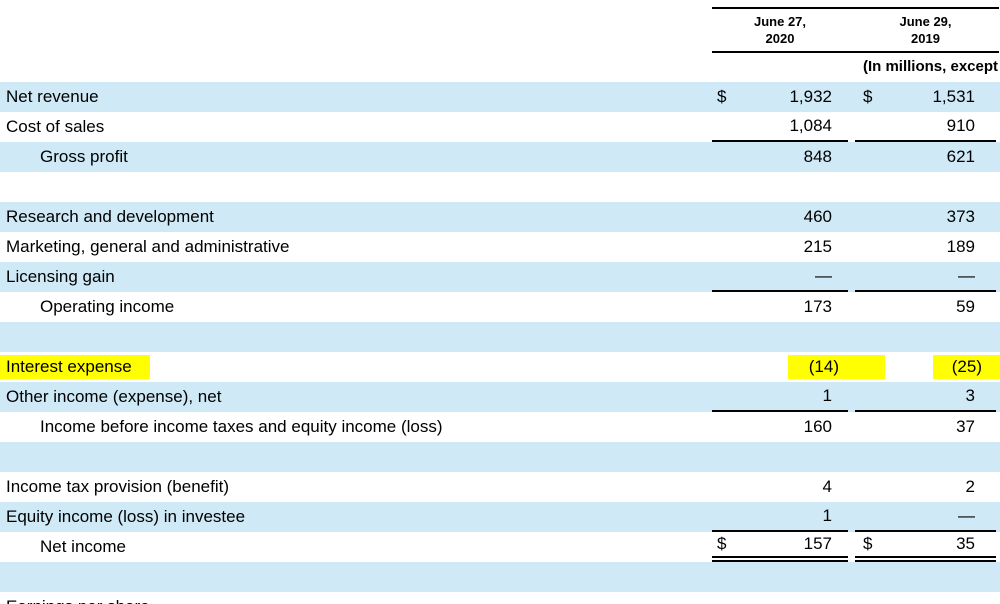 This screenshot has height=604, width=1000. I want to click on value-cell: 37, so click(925, 427).